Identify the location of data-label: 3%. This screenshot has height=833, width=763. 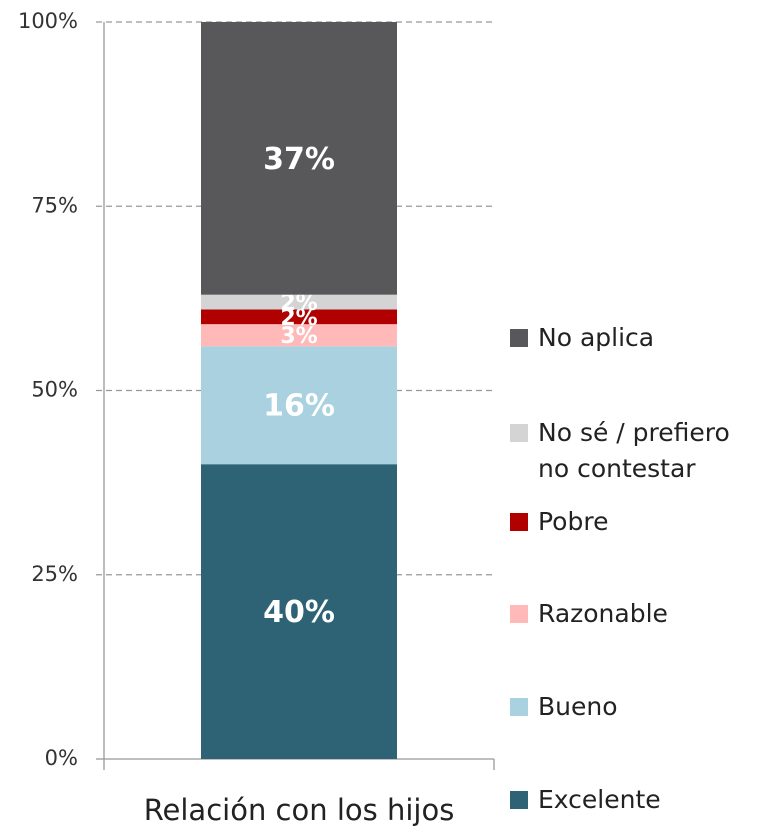
(298, 336).